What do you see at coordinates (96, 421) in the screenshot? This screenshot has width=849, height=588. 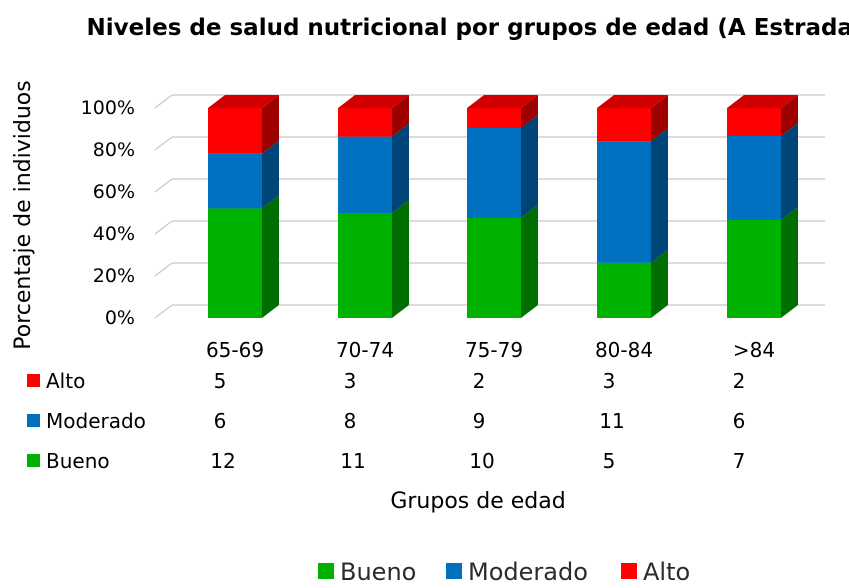 I see `table-row-label: Moderado` at bounding box center [96, 421].